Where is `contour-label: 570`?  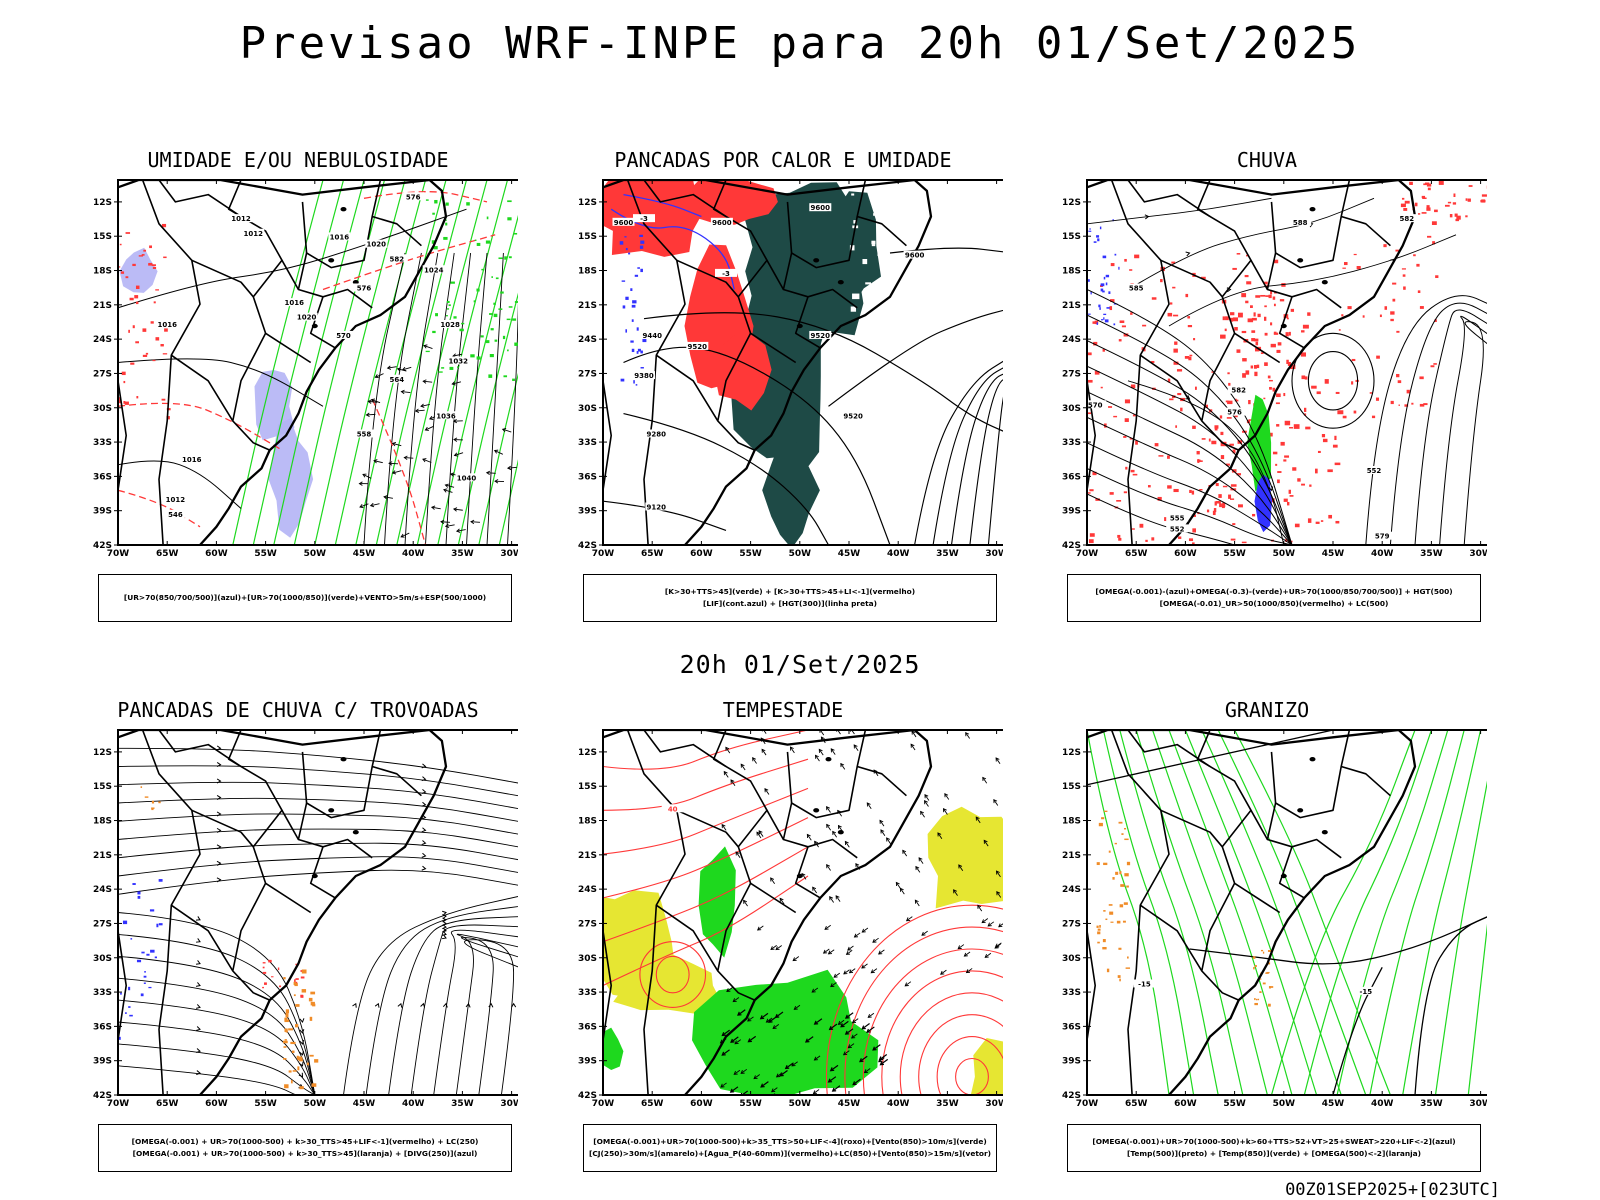
contour-label: 570 is located at coordinates (343, 336).